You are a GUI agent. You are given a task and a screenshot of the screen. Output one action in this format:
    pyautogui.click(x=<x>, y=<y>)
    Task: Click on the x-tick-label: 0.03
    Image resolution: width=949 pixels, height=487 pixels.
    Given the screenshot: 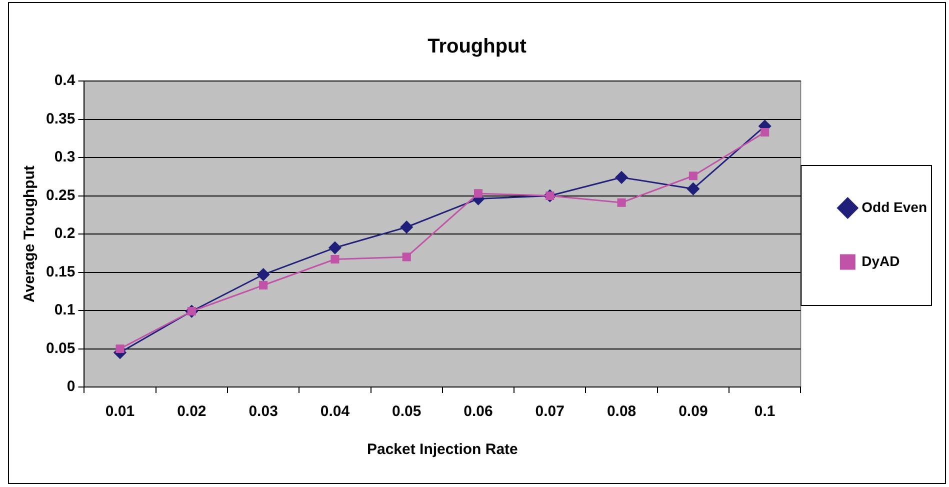 What is the action you would take?
    pyautogui.click(x=263, y=411)
    